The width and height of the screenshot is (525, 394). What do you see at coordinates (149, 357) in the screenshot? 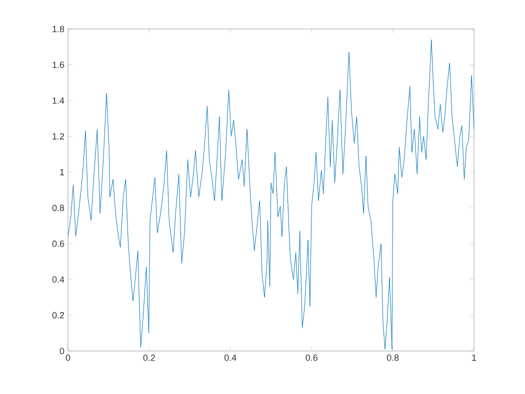
I see `x-tick-label: 0.2` at bounding box center [149, 357].